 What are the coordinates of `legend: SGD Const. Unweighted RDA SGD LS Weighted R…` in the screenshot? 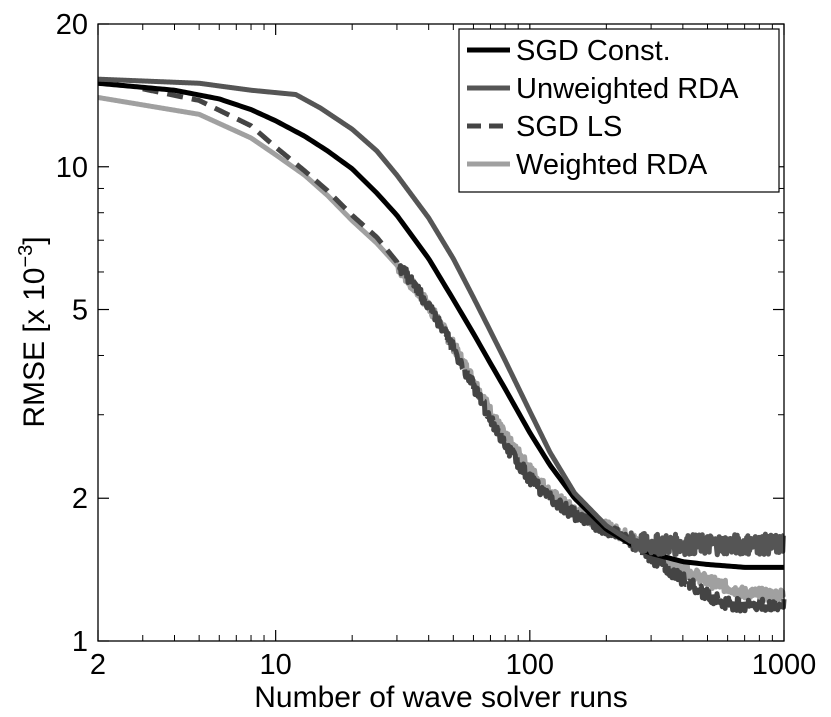 It's located at (619, 110).